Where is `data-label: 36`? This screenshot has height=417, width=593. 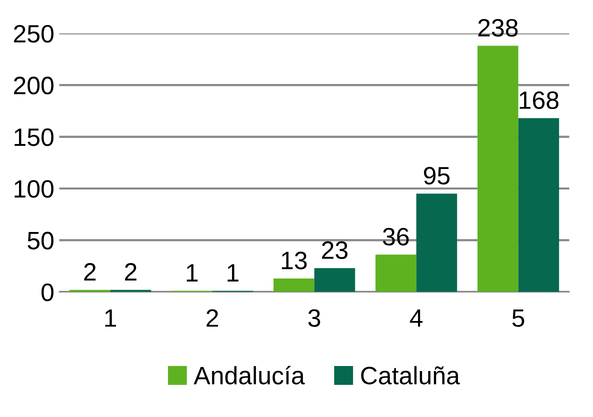 data-label: 36 is located at coordinates (395, 237).